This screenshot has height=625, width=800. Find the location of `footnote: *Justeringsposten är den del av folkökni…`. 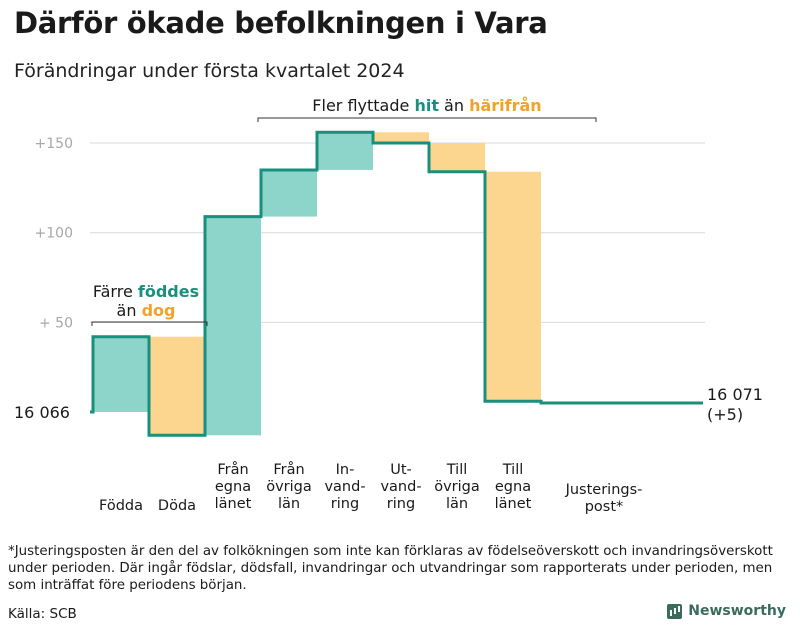

footnote: *Justeringsposten är den del av folkökni… is located at coordinates (390, 568).